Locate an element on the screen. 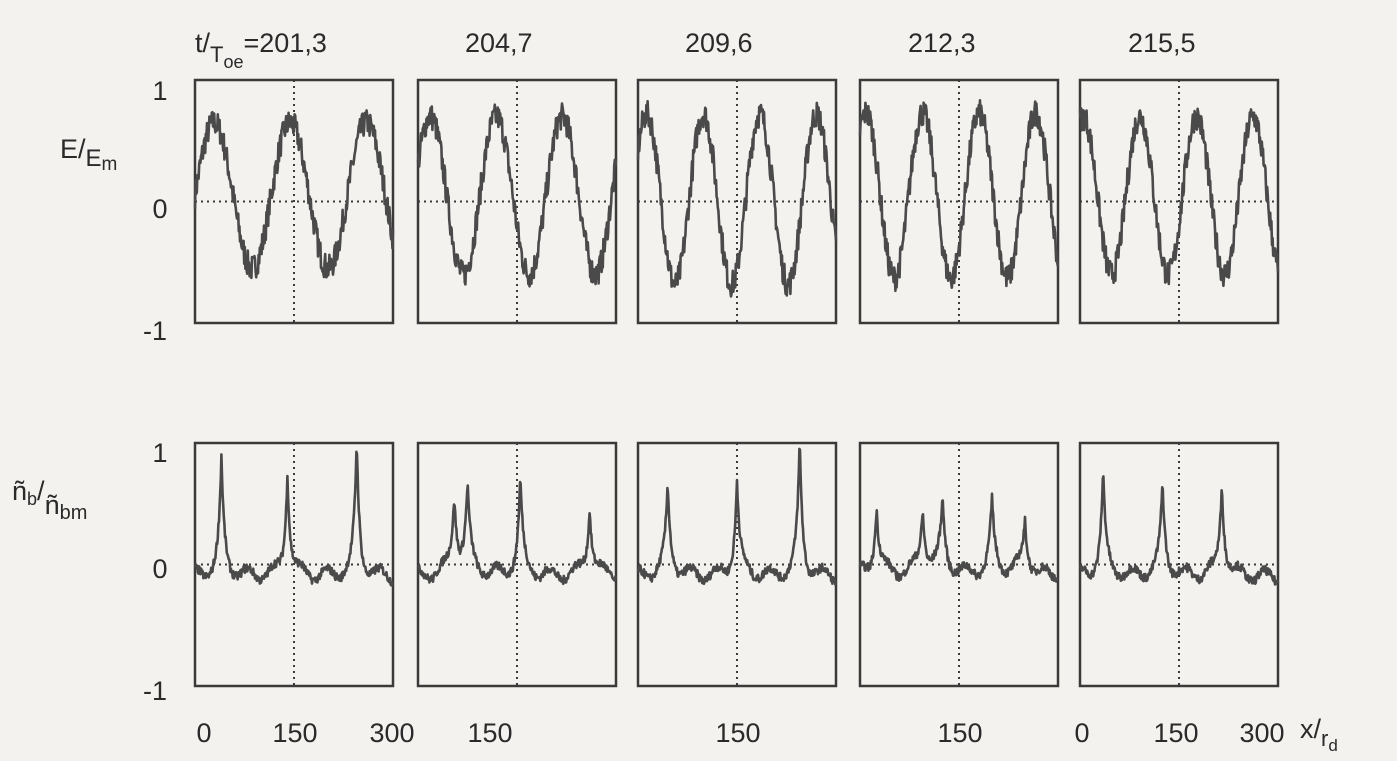  row-label-E: E/Em is located at coordinates (88, 154).